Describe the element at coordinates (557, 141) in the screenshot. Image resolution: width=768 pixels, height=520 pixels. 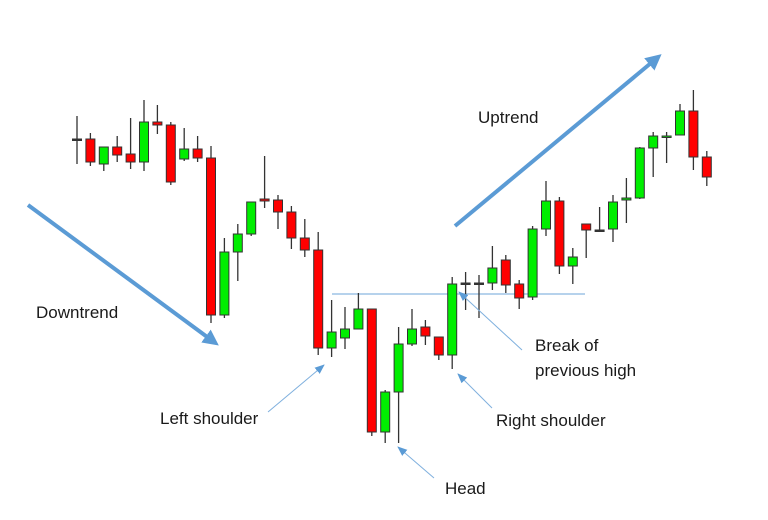
I see `uptrend-arrow` at that location.